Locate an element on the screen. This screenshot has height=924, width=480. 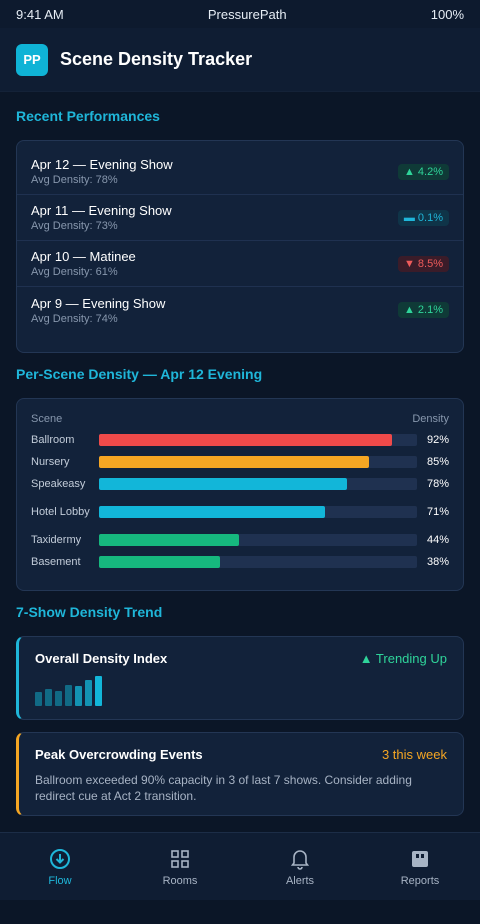
performance-change-badge: ▲ 4.2% is located at coordinates (423, 171).